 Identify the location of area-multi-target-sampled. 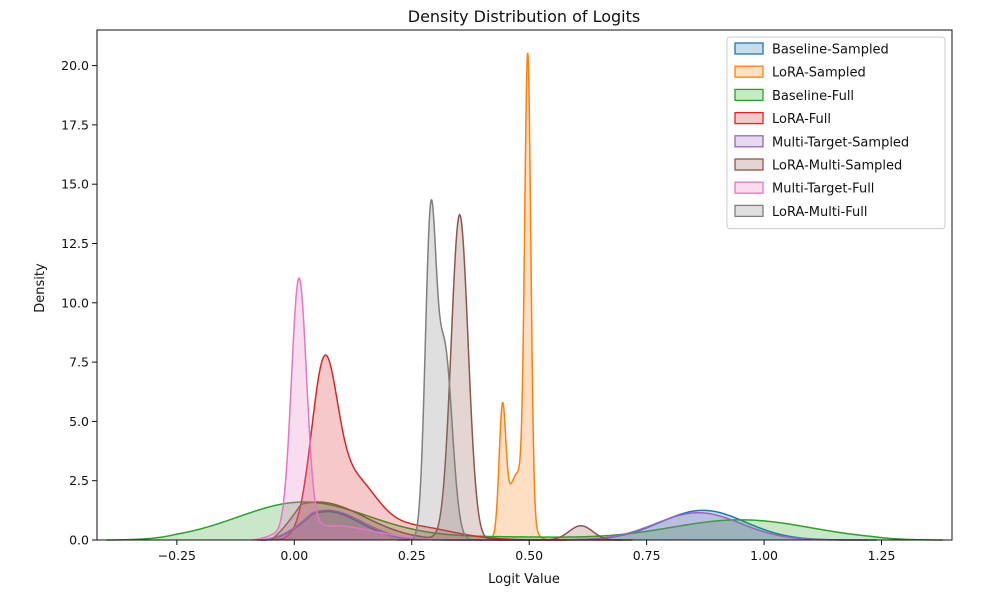
(564, 525).